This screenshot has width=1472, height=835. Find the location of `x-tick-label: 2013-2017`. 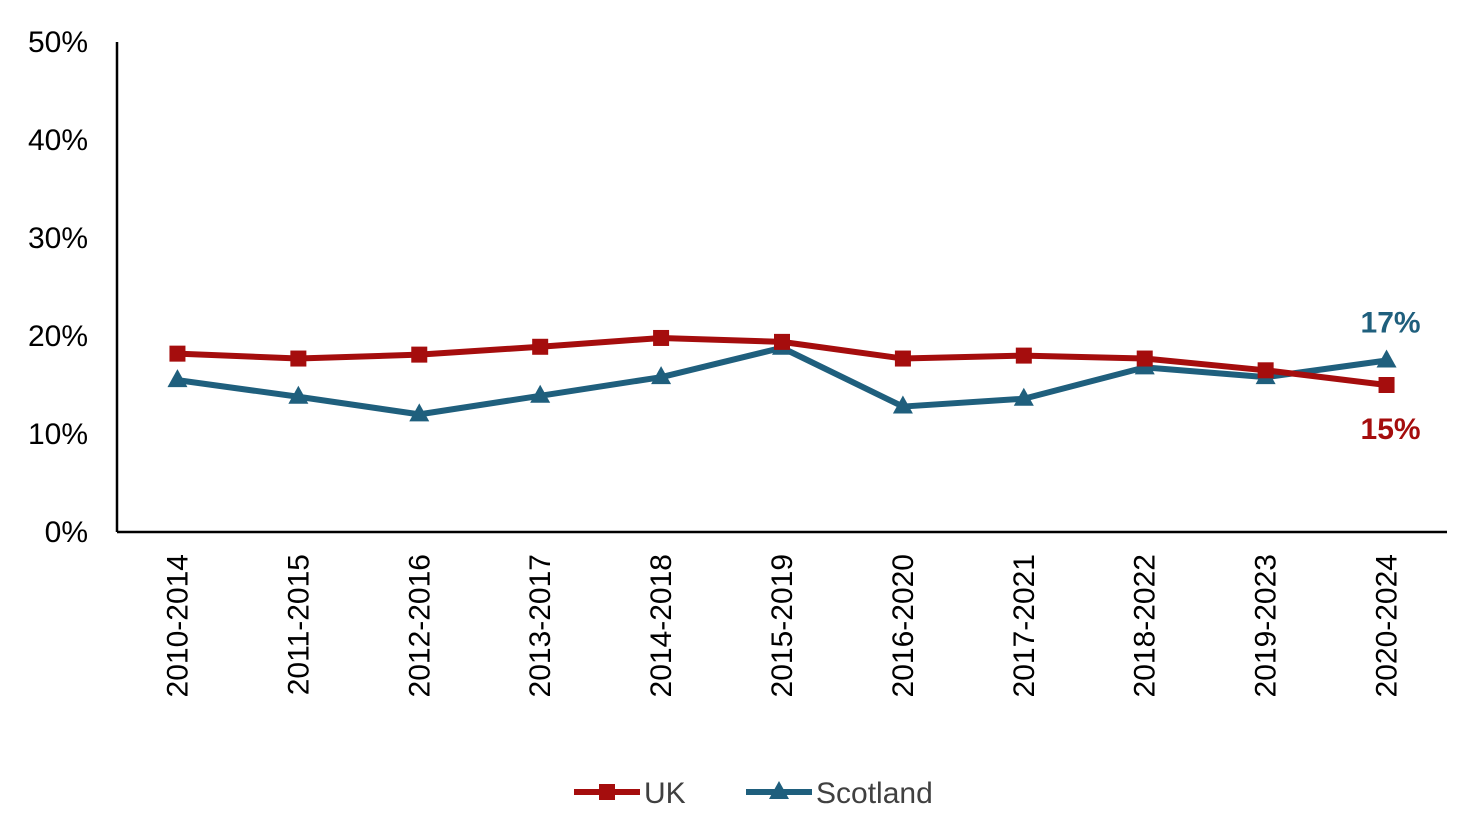

x-tick-label: 2013-2017 is located at coordinates (540, 625).